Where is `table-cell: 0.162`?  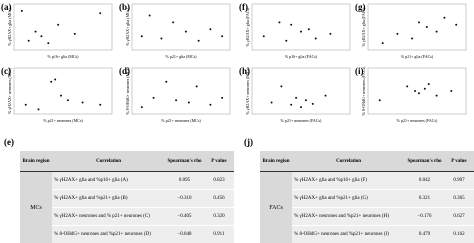
table-cell: 0.162 is located at coordinates (459, 234).